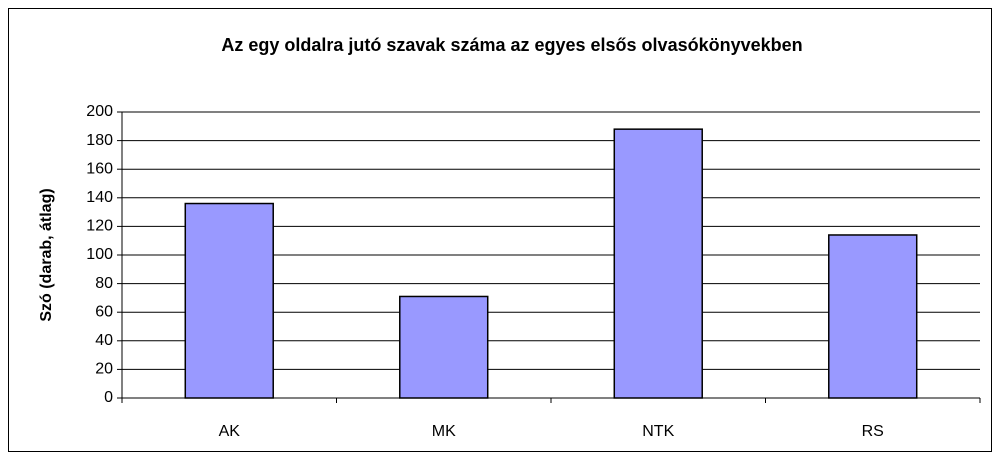  Describe the element at coordinates (104, 311) in the screenshot. I see `y-tick-label: 60` at that location.